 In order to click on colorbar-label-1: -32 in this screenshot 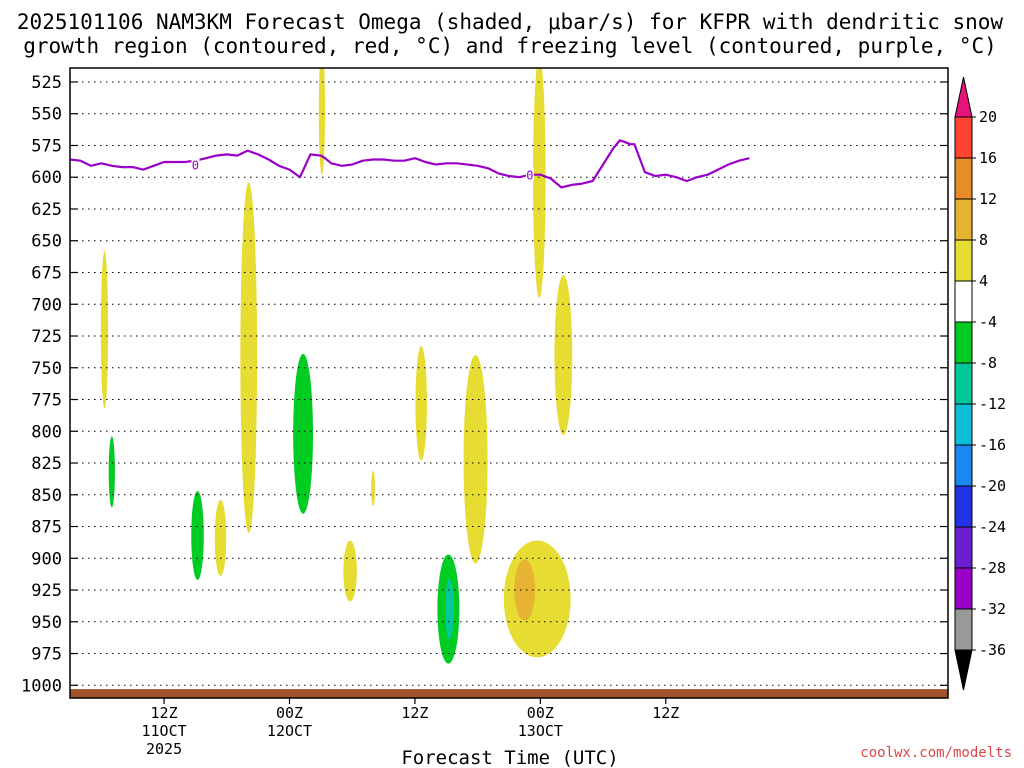, I will do `click(992, 609)`.